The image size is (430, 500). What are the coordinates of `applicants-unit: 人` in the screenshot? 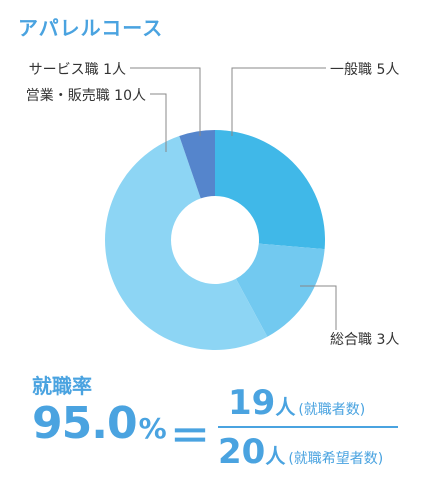 It's located at (275, 456).